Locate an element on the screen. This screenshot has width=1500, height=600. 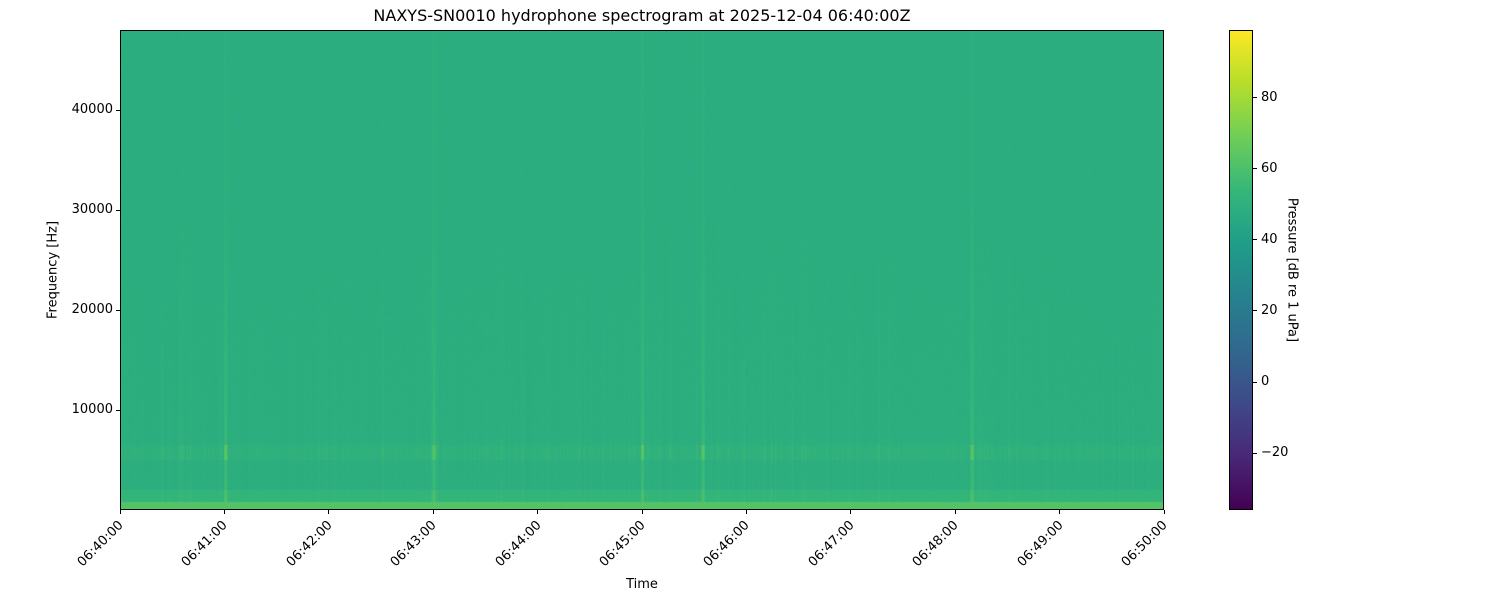
colorbar-tick-label: −20 is located at coordinates (1275, 453).